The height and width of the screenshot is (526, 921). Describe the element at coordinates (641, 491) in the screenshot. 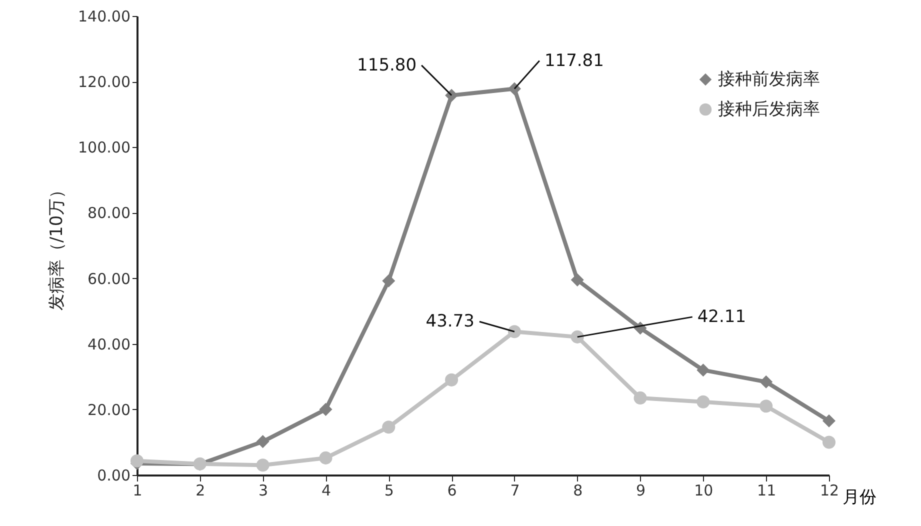

I see `x-tick-label: 9` at that location.